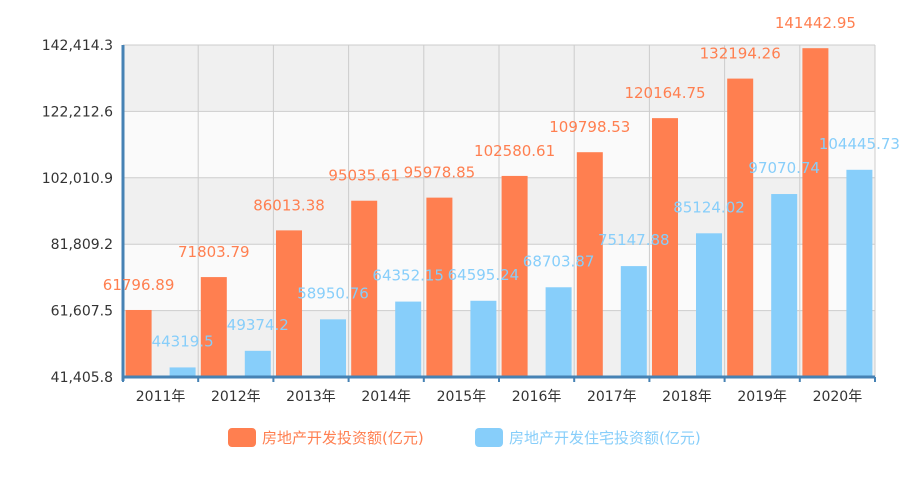 This screenshot has width=921, height=479. I want to click on data-label-series-1: 95035.61, so click(364, 176).